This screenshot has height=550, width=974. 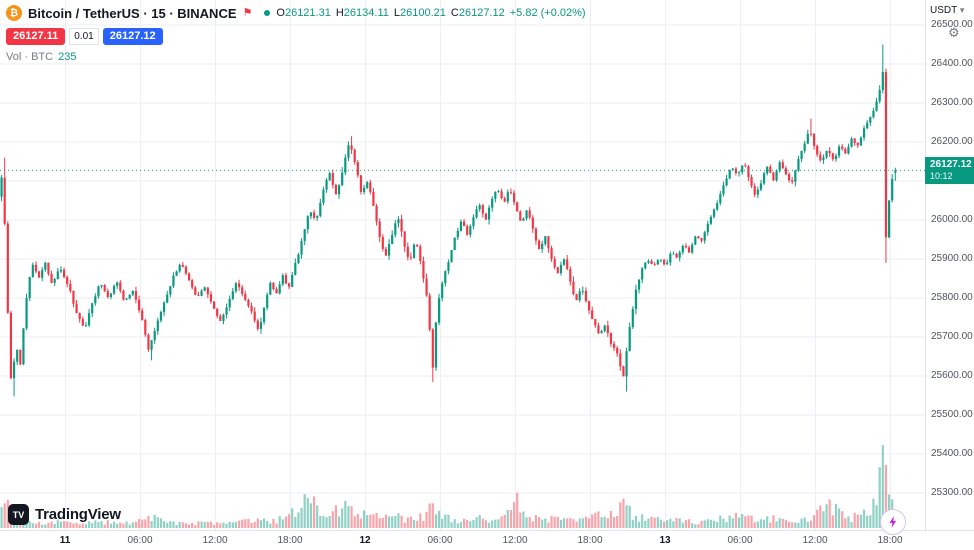 I want to click on tradingview-logo: TV TradingView, so click(x=64, y=514).